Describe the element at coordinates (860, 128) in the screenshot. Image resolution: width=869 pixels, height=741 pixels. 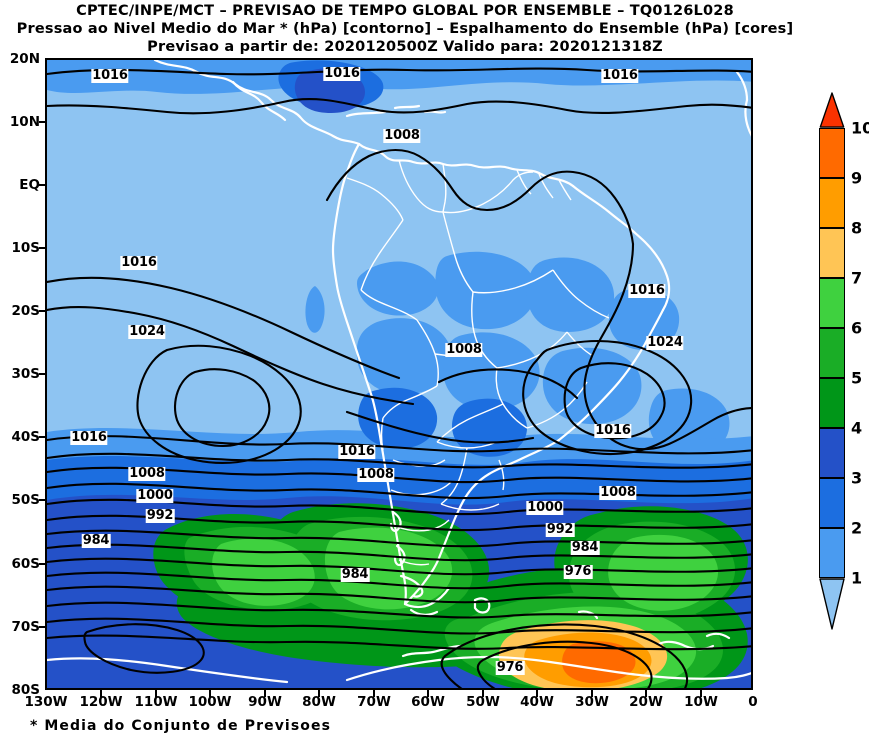
I see `colorbar-tick-10: 10` at that location.